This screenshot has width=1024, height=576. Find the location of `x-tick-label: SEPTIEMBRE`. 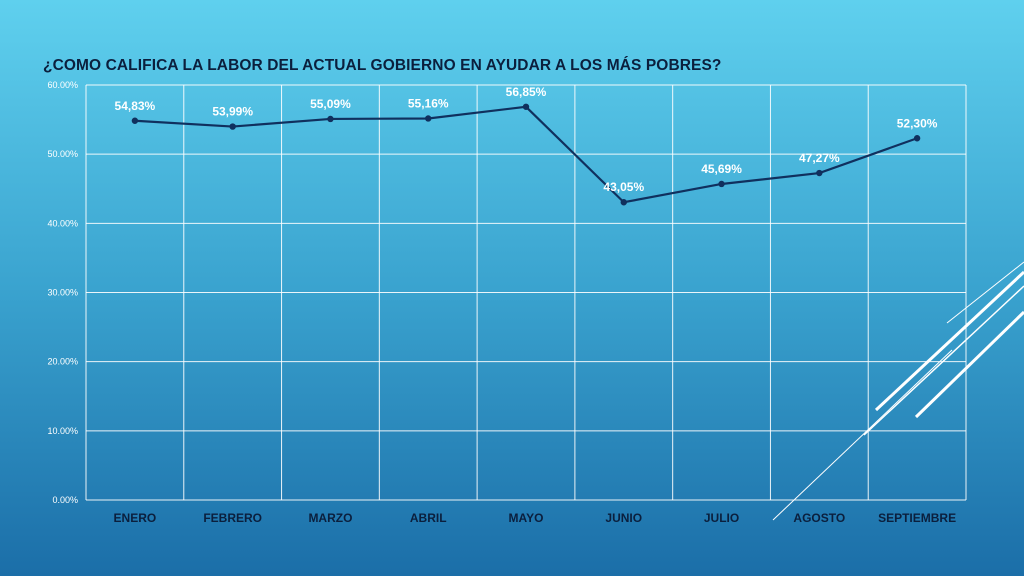

x-tick-label: SEPTIEMBRE is located at coordinates (917, 518).